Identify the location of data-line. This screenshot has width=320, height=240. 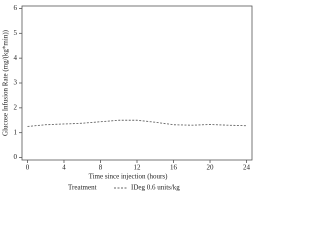
(137, 123).